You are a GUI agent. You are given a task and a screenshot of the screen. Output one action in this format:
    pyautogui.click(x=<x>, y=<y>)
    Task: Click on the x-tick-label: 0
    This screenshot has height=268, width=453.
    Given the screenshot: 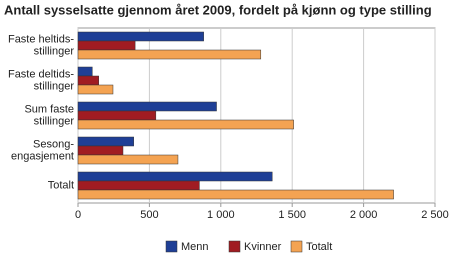 What is the action you would take?
    pyautogui.click(x=78, y=215)
    